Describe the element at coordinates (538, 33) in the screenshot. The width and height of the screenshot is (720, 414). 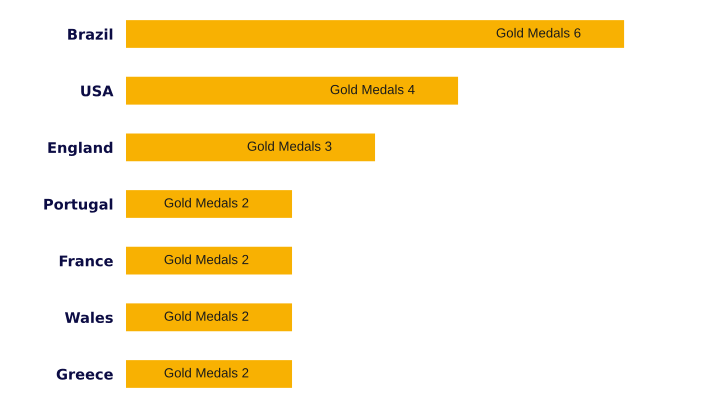
I see `data-label: Gold Medals 6` at that location.